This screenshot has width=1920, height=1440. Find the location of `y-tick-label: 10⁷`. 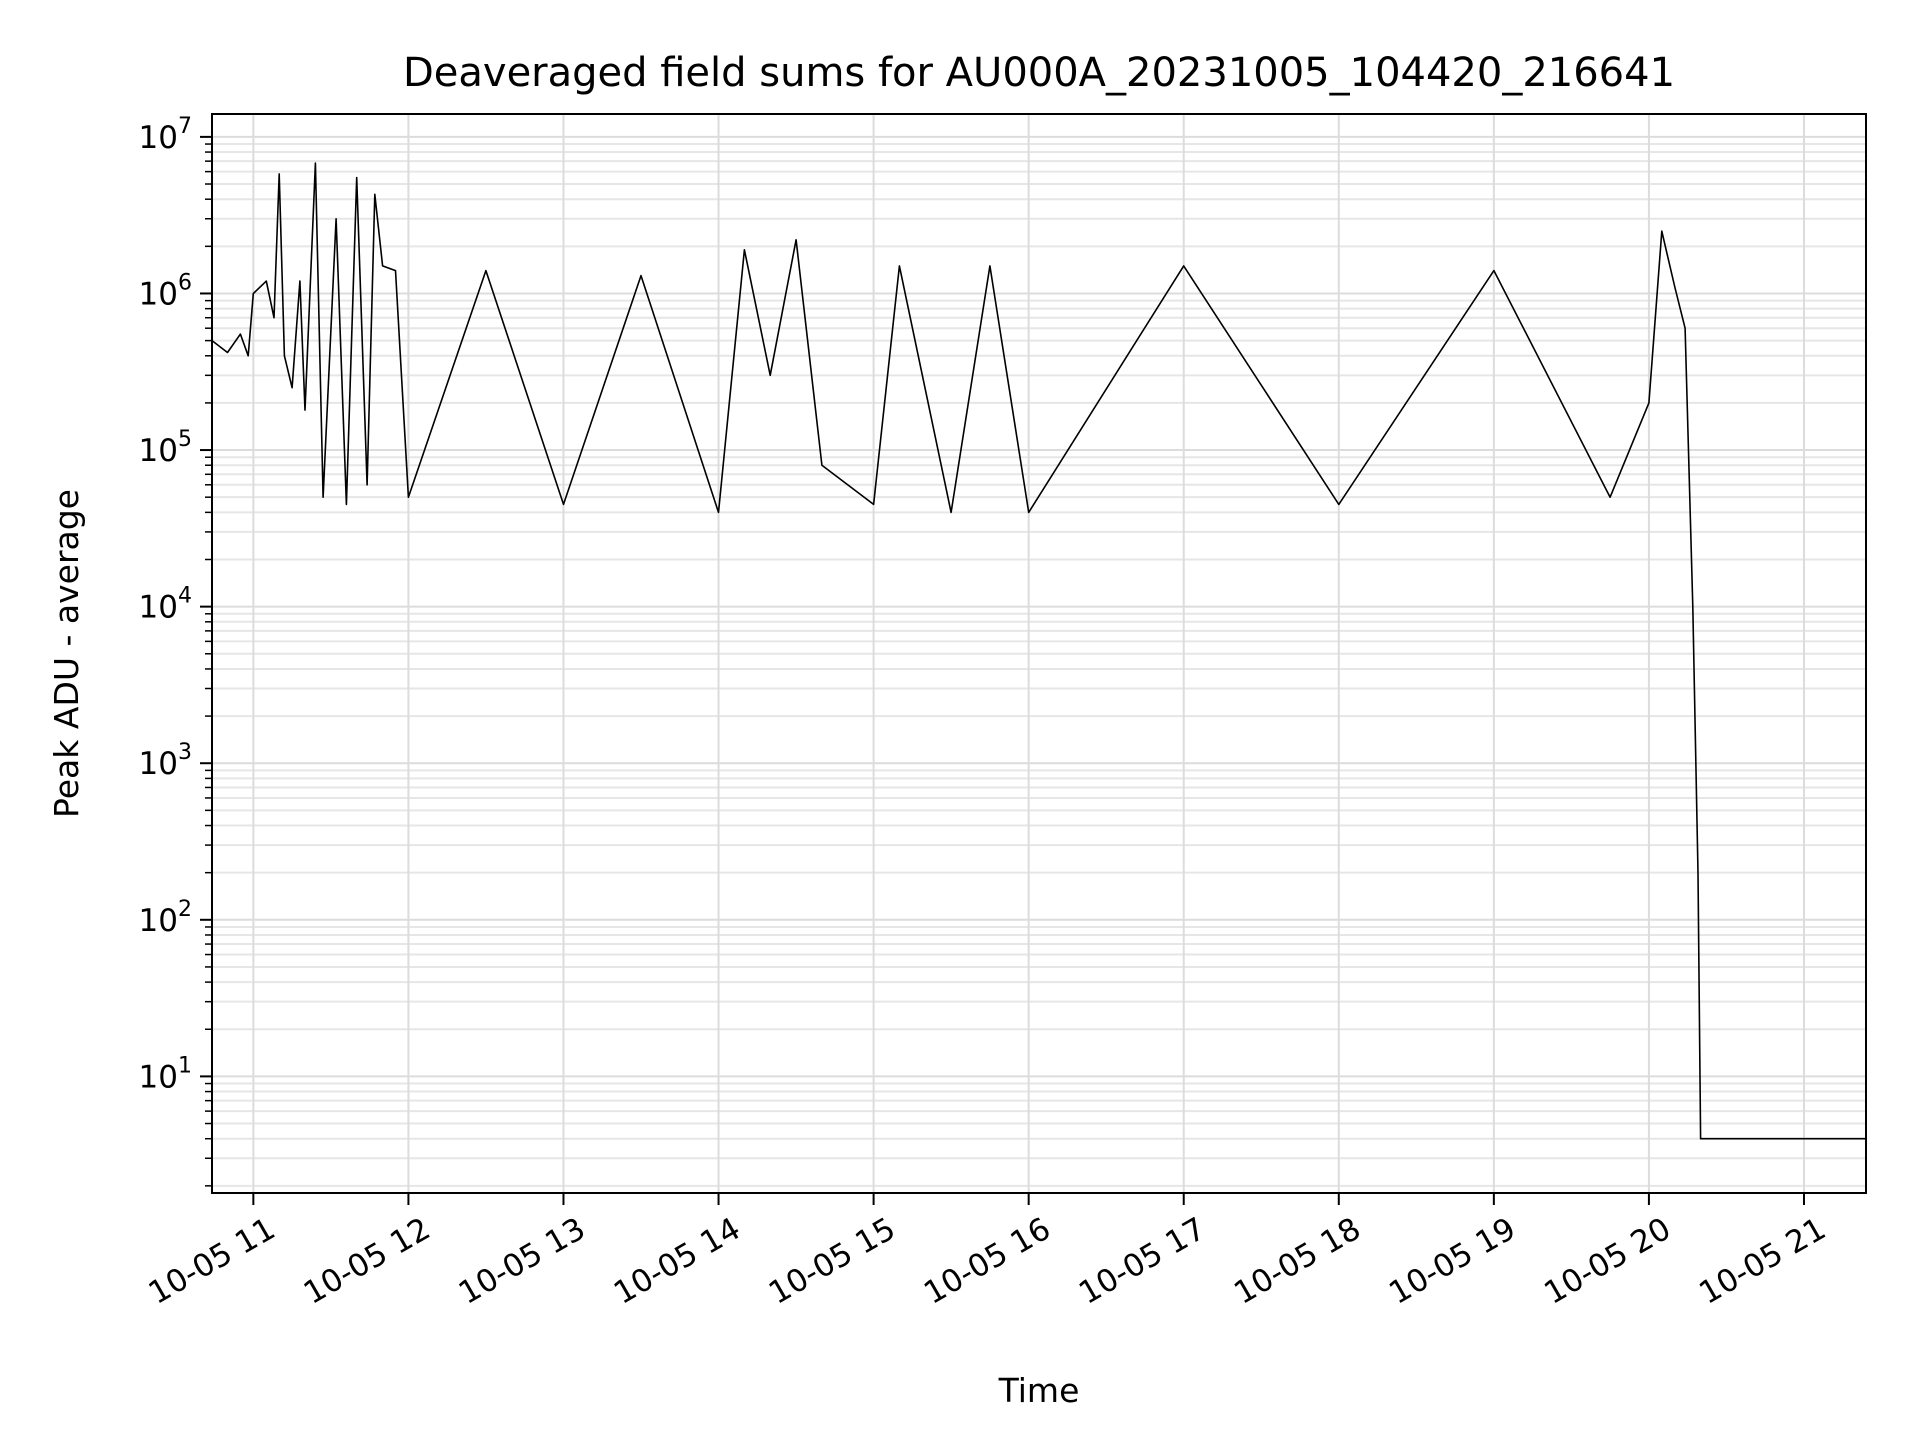

y-tick-label: 10⁷ is located at coordinates (165, 135).